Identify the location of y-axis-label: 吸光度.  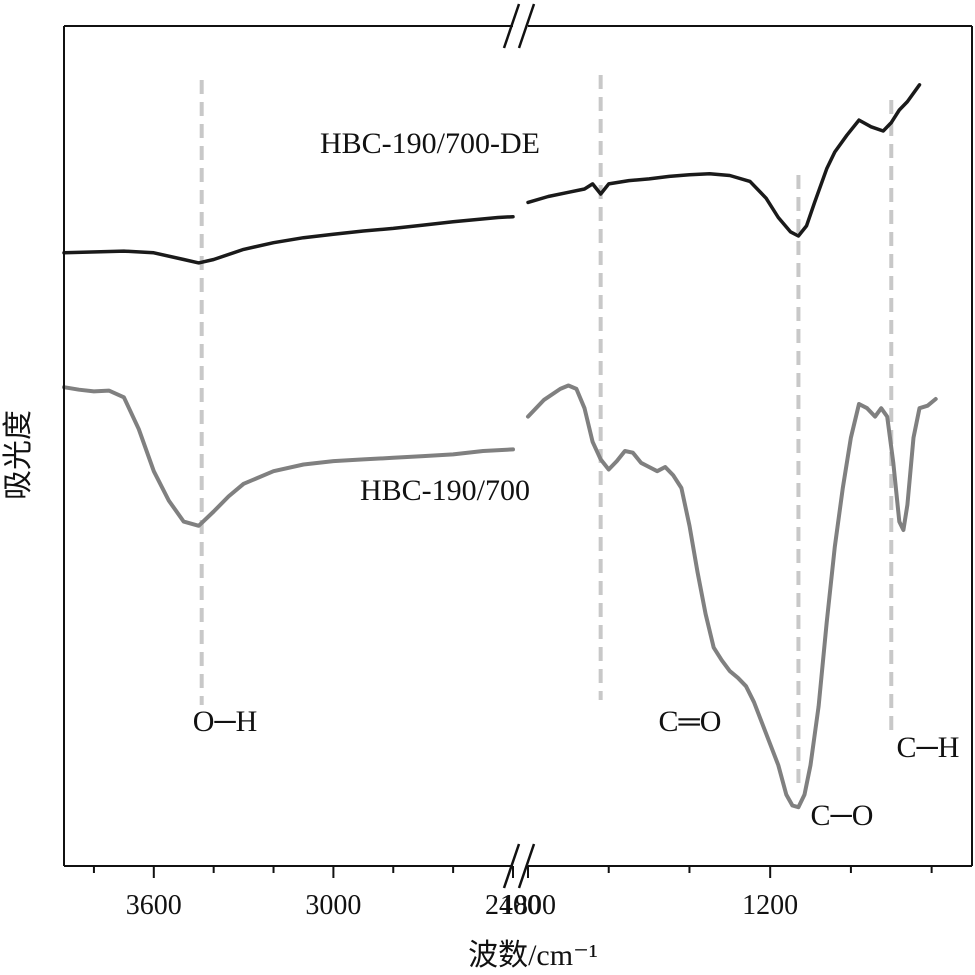
(18, 455).